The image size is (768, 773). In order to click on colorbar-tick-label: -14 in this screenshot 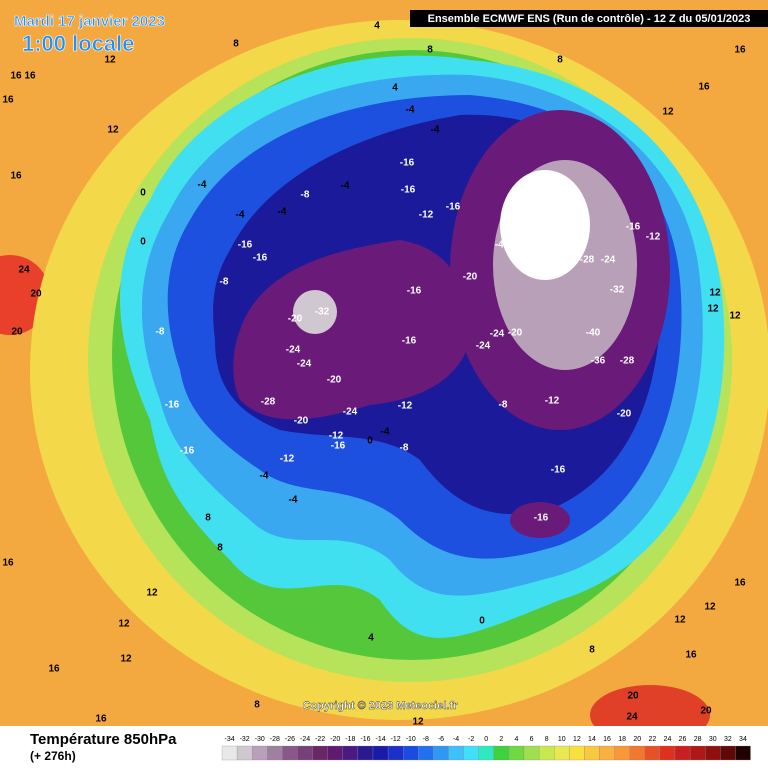, I will do `click(380, 739)`.